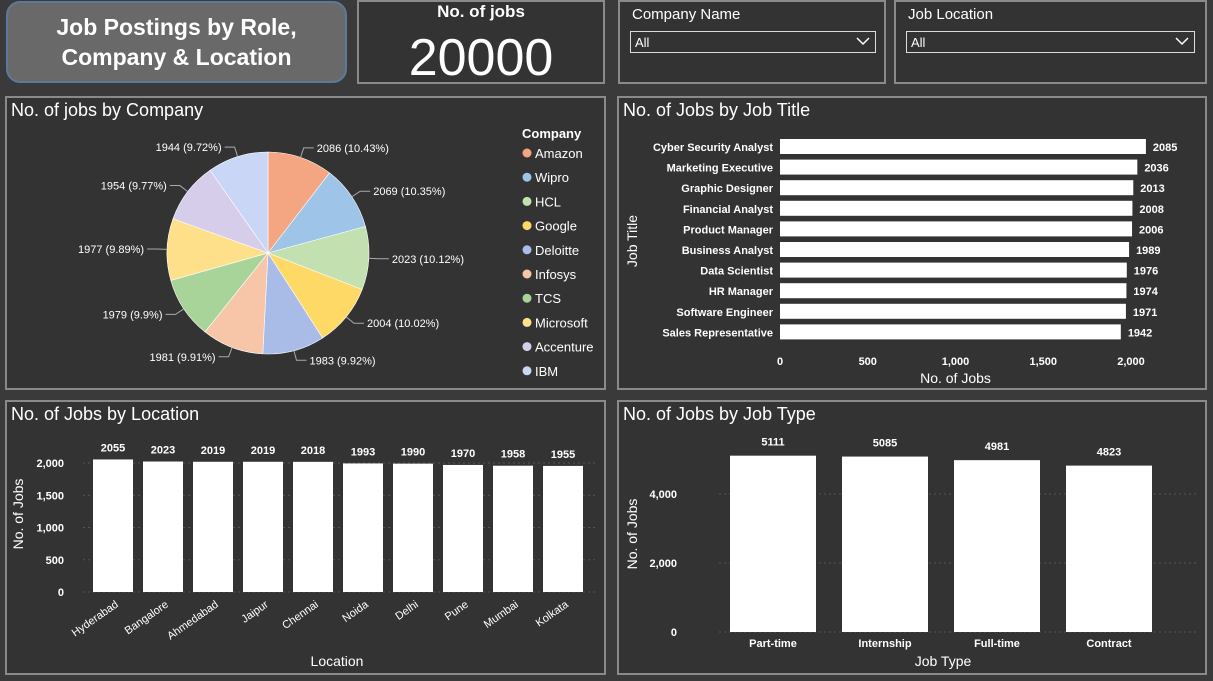  What do you see at coordinates (663, 564) in the screenshot?
I see `jobtype-y-tick: 2,000` at bounding box center [663, 564].